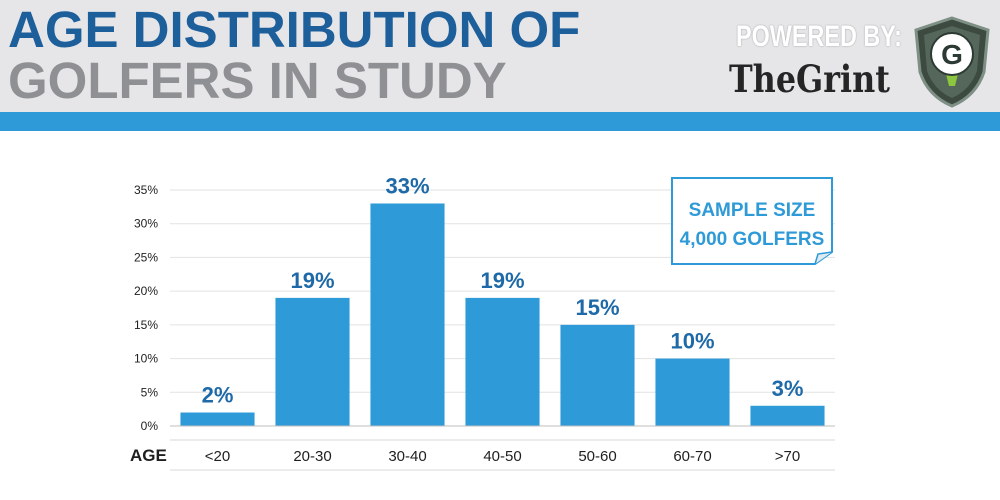 This screenshot has width=1000, height=500. What do you see at coordinates (148, 455) in the screenshot?
I see `x-axis-title: AGE` at bounding box center [148, 455].